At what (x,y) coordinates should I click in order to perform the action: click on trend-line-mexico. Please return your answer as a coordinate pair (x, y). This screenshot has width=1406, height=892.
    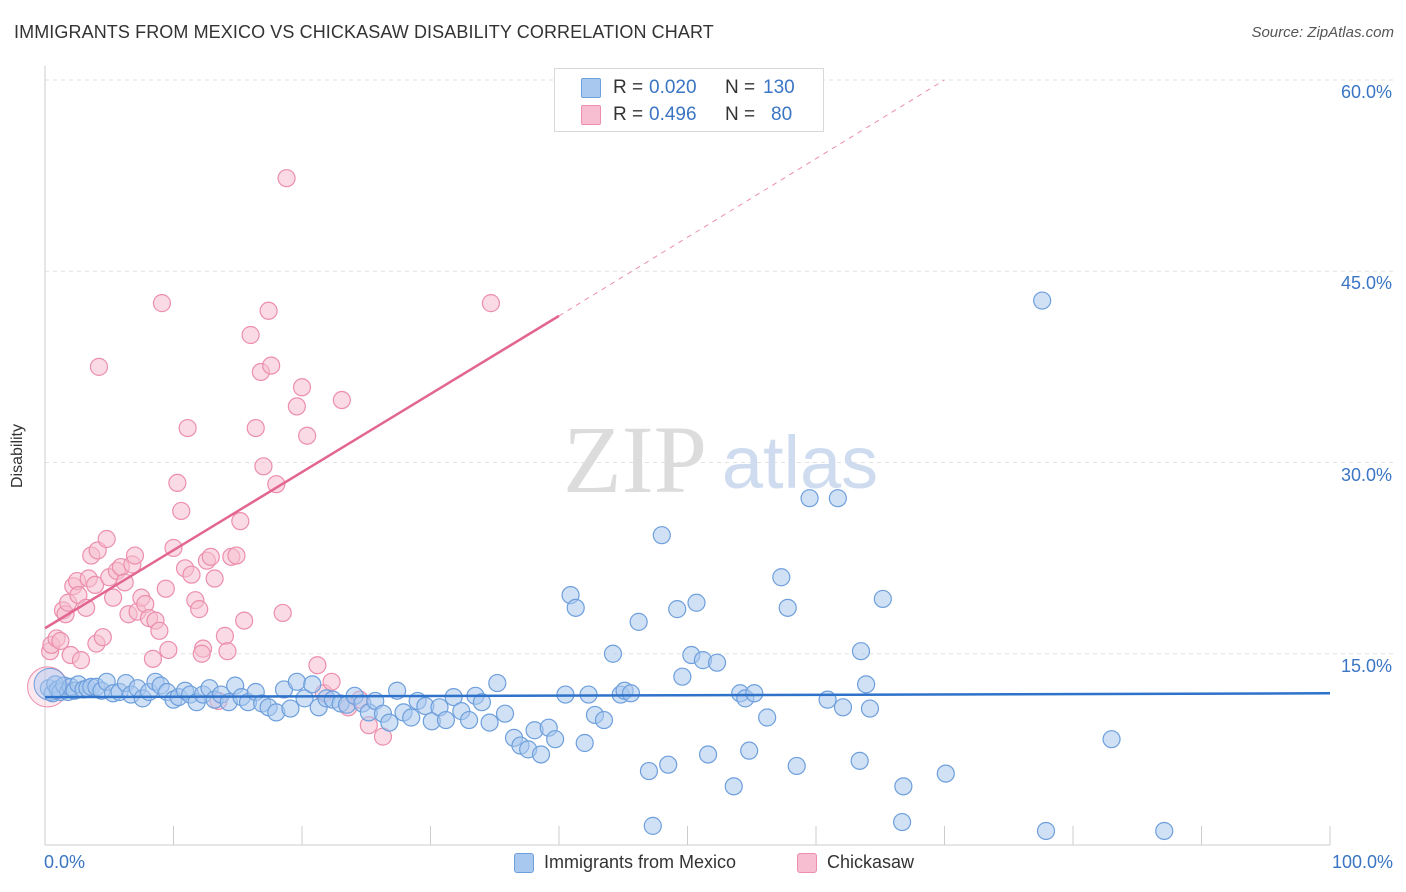
    Looking at the image, I should click on (687, 695).